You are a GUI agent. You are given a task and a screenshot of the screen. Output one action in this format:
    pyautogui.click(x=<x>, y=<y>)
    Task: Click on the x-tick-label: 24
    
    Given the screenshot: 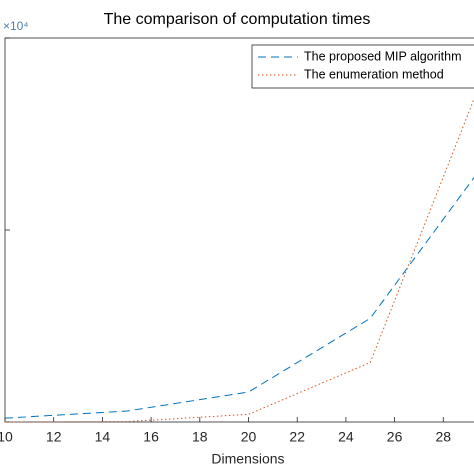 What is the action you would take?
    pyautogui.click(x=346, y=437)
    